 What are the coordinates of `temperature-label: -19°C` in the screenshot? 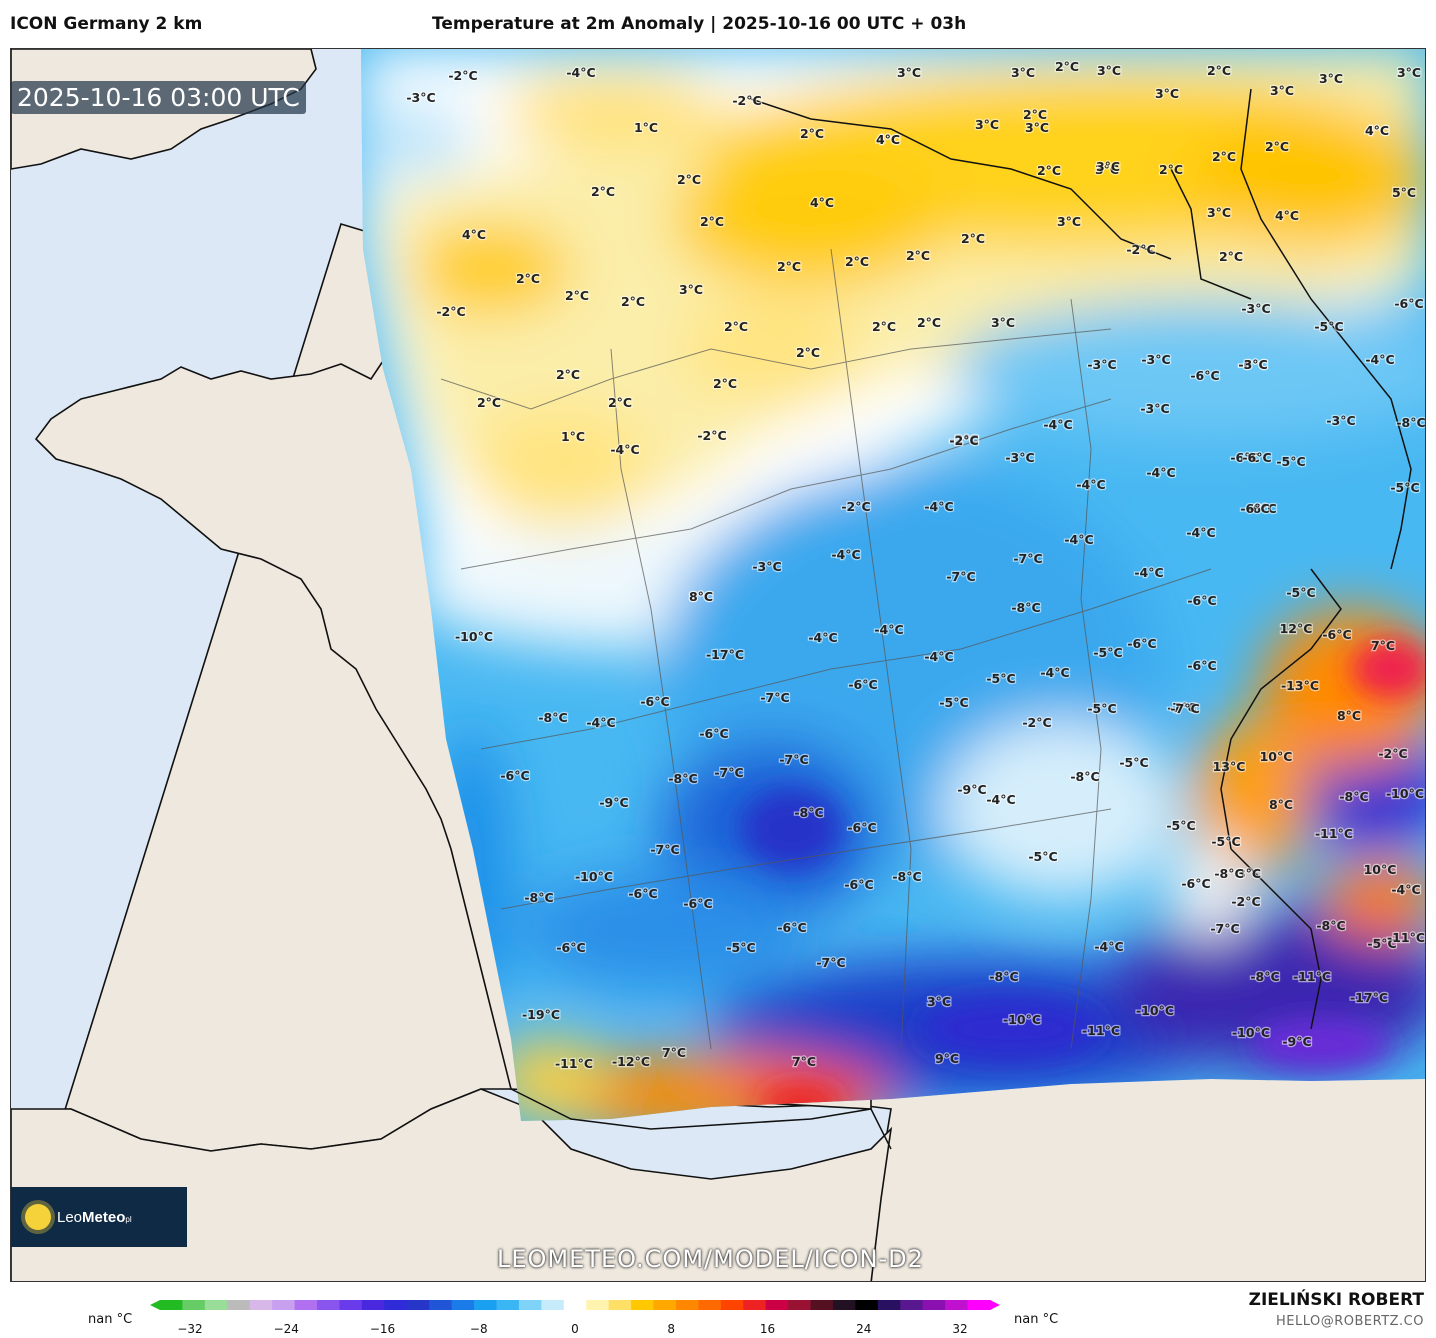 It's located at (541, 1014).